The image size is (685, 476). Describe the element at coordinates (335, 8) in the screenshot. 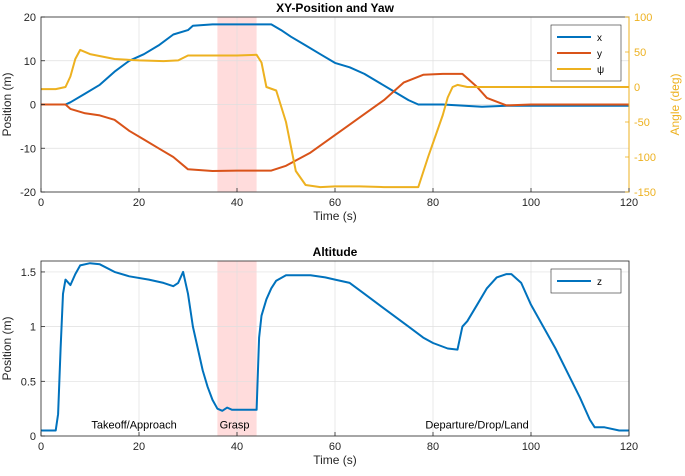

I see `chart-title: XY-Position and Yaw` at that location.